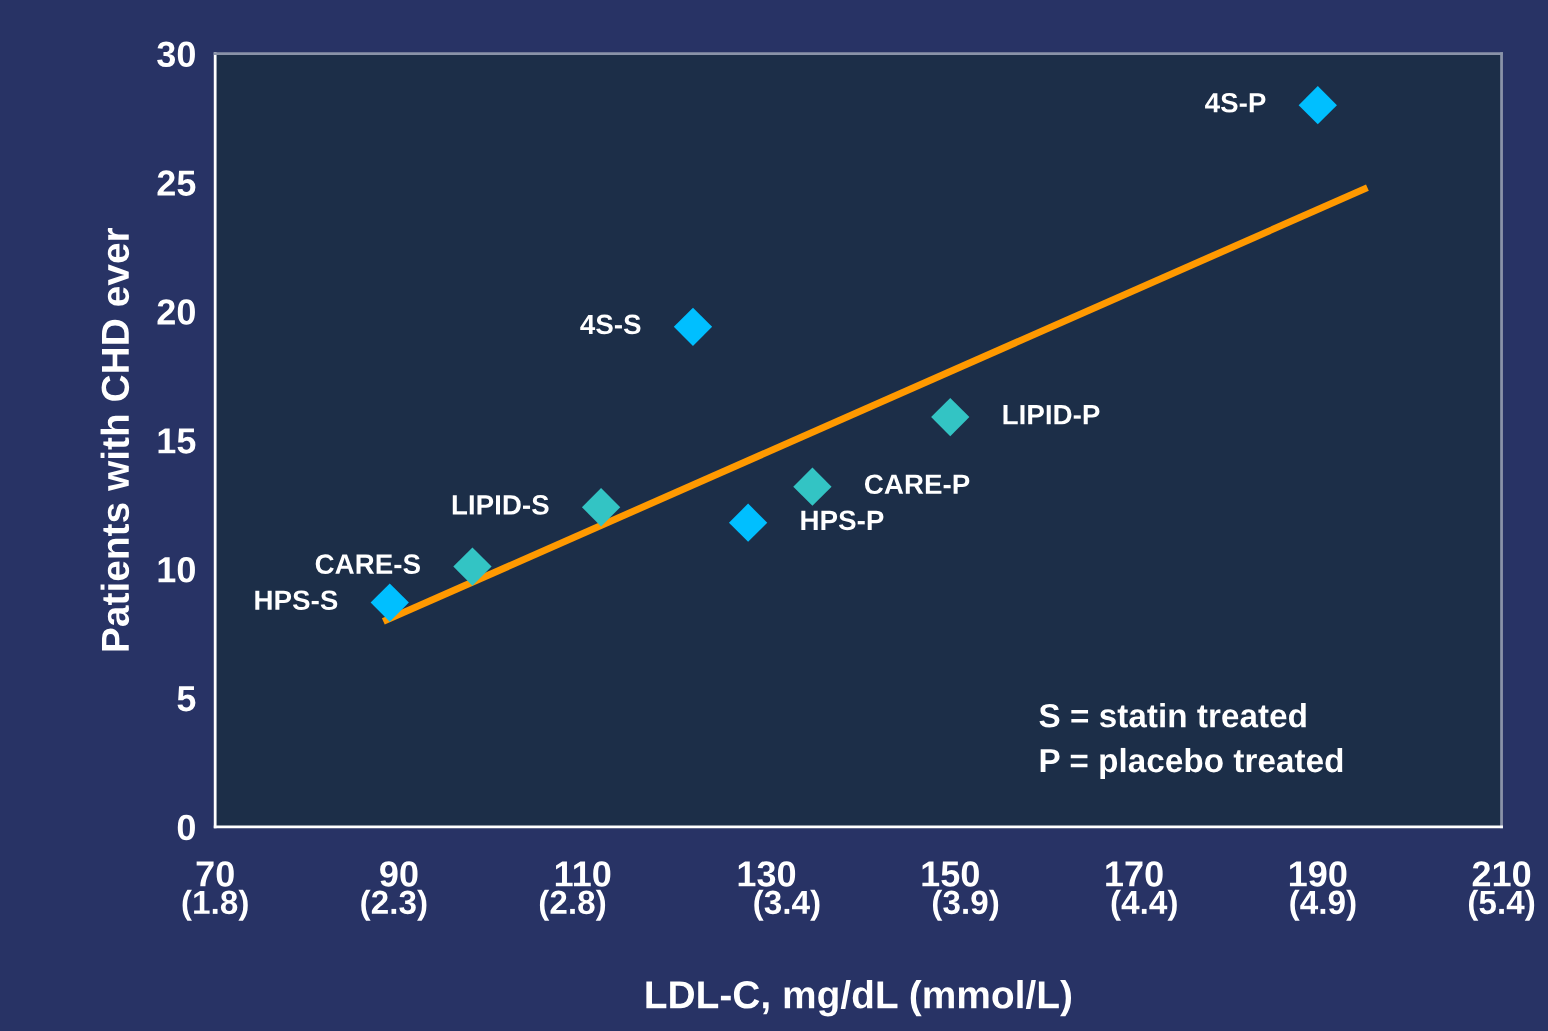 Image resolution: width=1548 pixels, height=1031 pixels. What do you see at coordinates (859, 998) in the screenshot?
I see `x-axis-title: LDL-C, mg/dL (mmol/L)` at bounding box center [859, 998].